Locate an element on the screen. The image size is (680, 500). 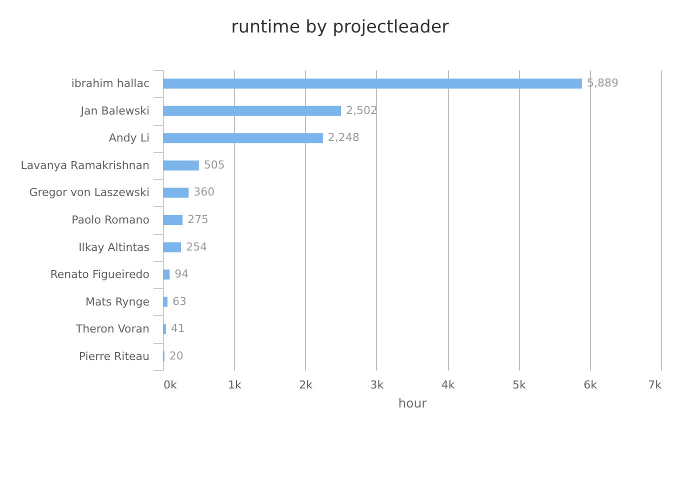
x-tick-label: 4k is located at coordinates (448, 385).